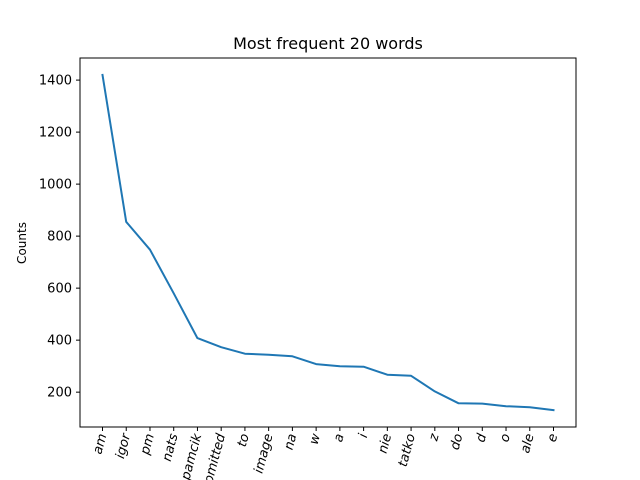  What do you see at coordinates (123, 446) in the screenshot?
I see `x-tick-label: igor` at bounding box center [123, 446].